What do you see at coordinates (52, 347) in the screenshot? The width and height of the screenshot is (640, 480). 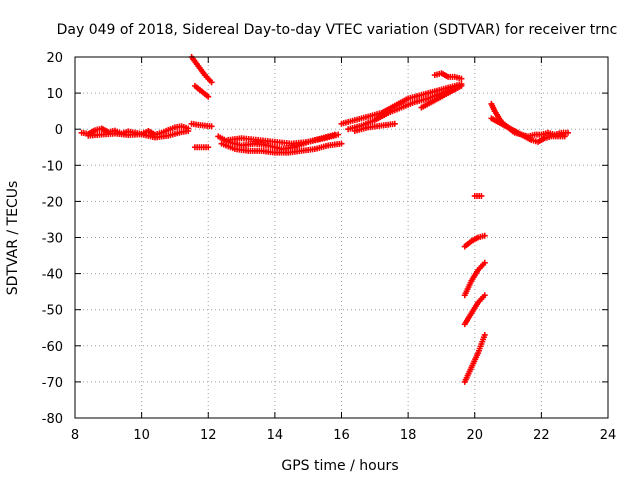 I see `y-tick-label: -60` at bounding box center [52, 347].